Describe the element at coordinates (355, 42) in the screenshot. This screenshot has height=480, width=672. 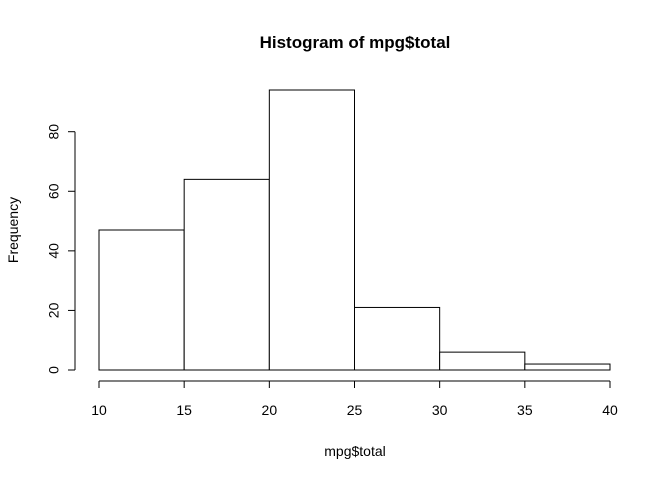
I see `chart-title: Histogram of mpg$total` at that location.